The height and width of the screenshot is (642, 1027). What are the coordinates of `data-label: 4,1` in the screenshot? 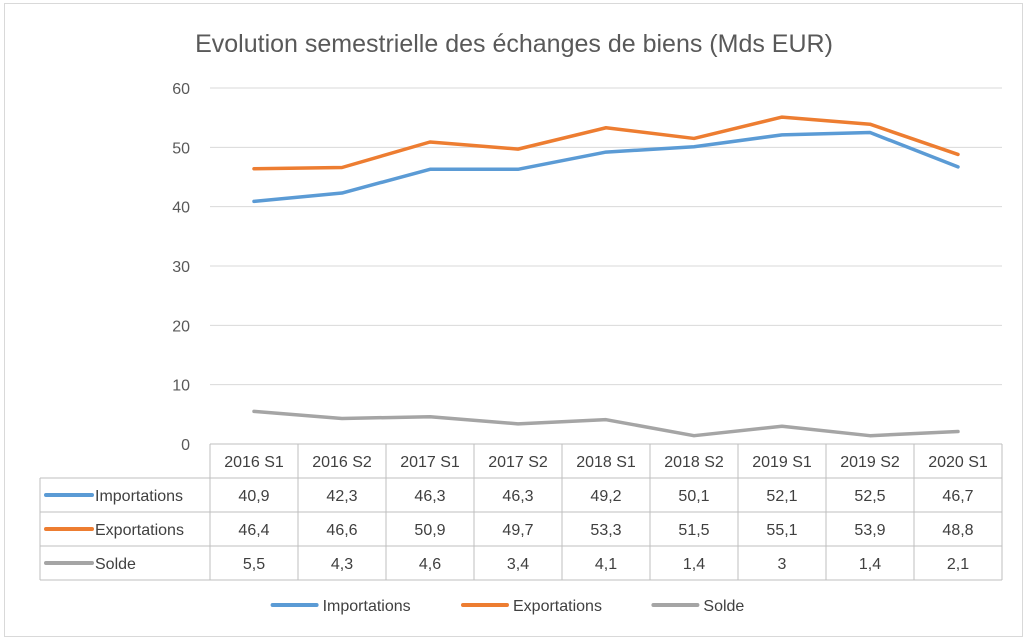 It's located at (606, 564).